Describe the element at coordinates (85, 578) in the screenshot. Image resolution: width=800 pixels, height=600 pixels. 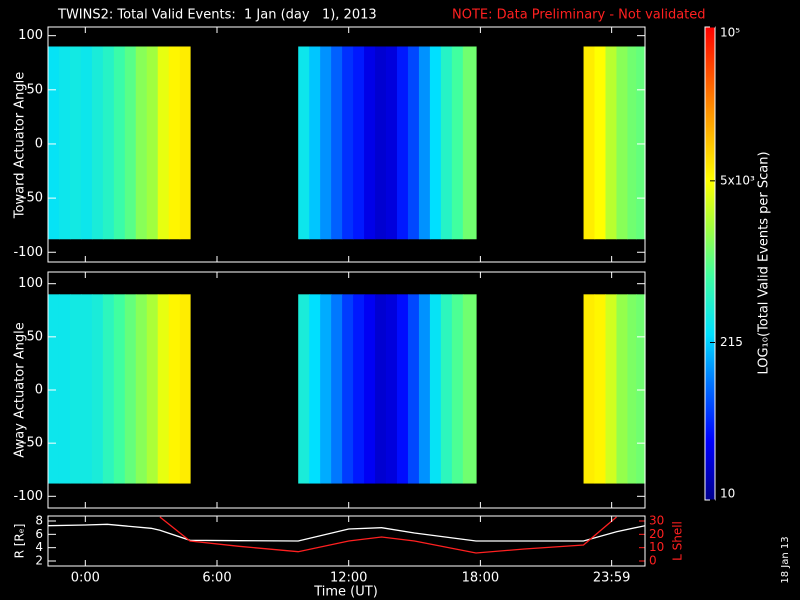
I see `x-tick-label: 0:00` at that location.